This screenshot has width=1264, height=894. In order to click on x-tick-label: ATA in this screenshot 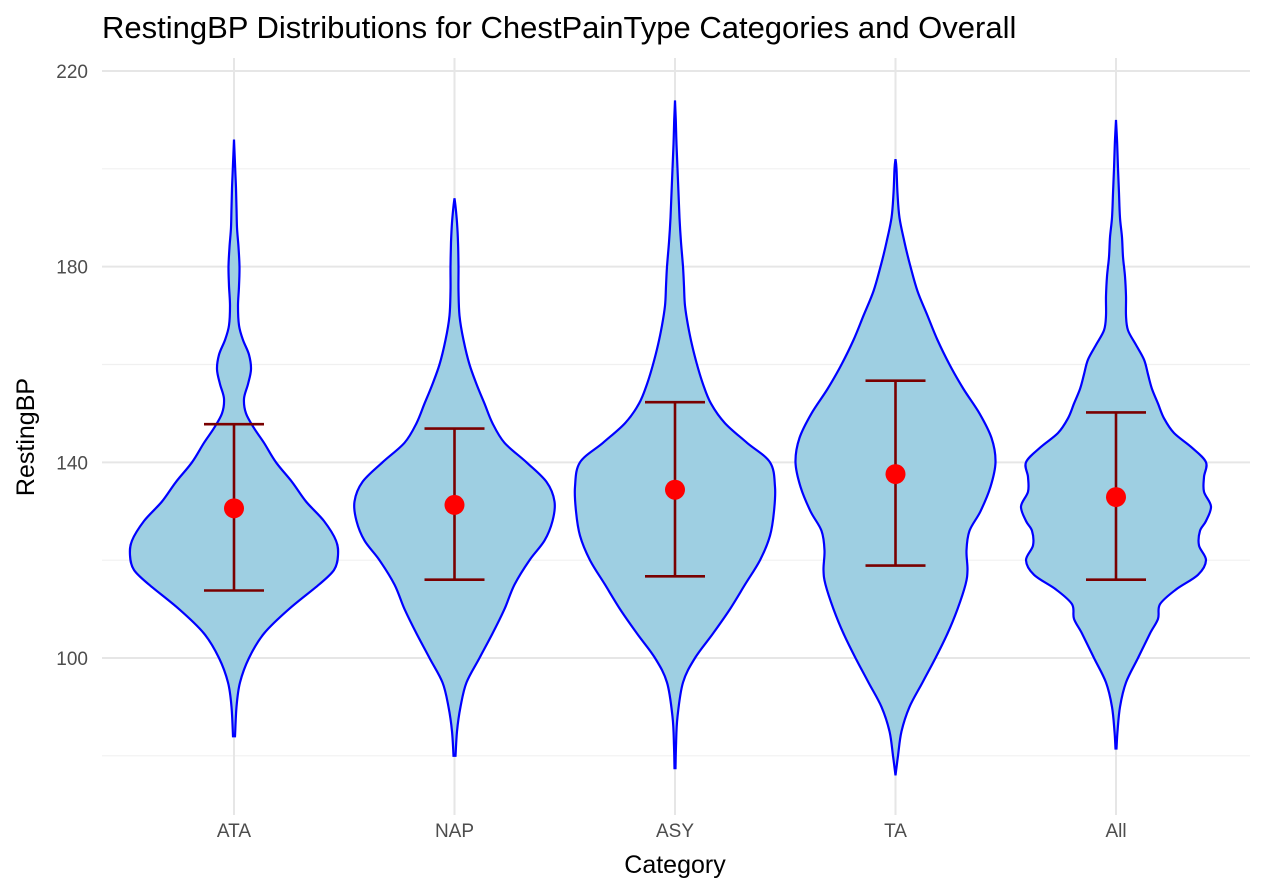, I will do `click(234, 831)`.